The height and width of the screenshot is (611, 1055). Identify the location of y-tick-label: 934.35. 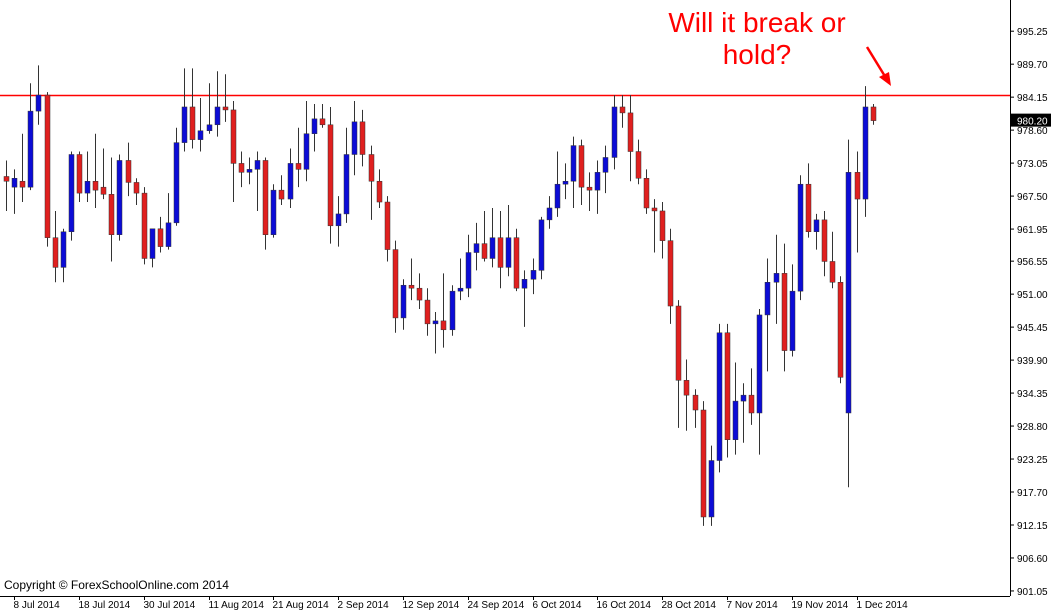
(1032, 394).